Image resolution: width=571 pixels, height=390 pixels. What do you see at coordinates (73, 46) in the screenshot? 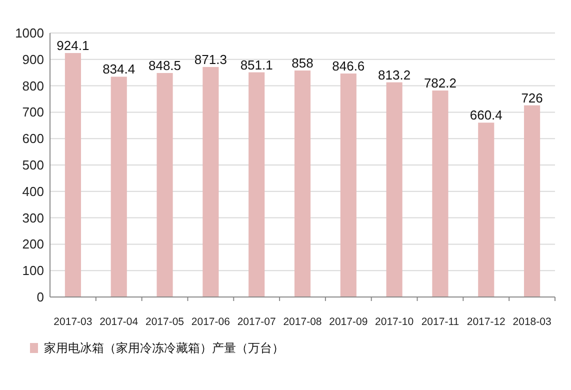
I see `data-label: 924.1` at bounding box center [73, 46].